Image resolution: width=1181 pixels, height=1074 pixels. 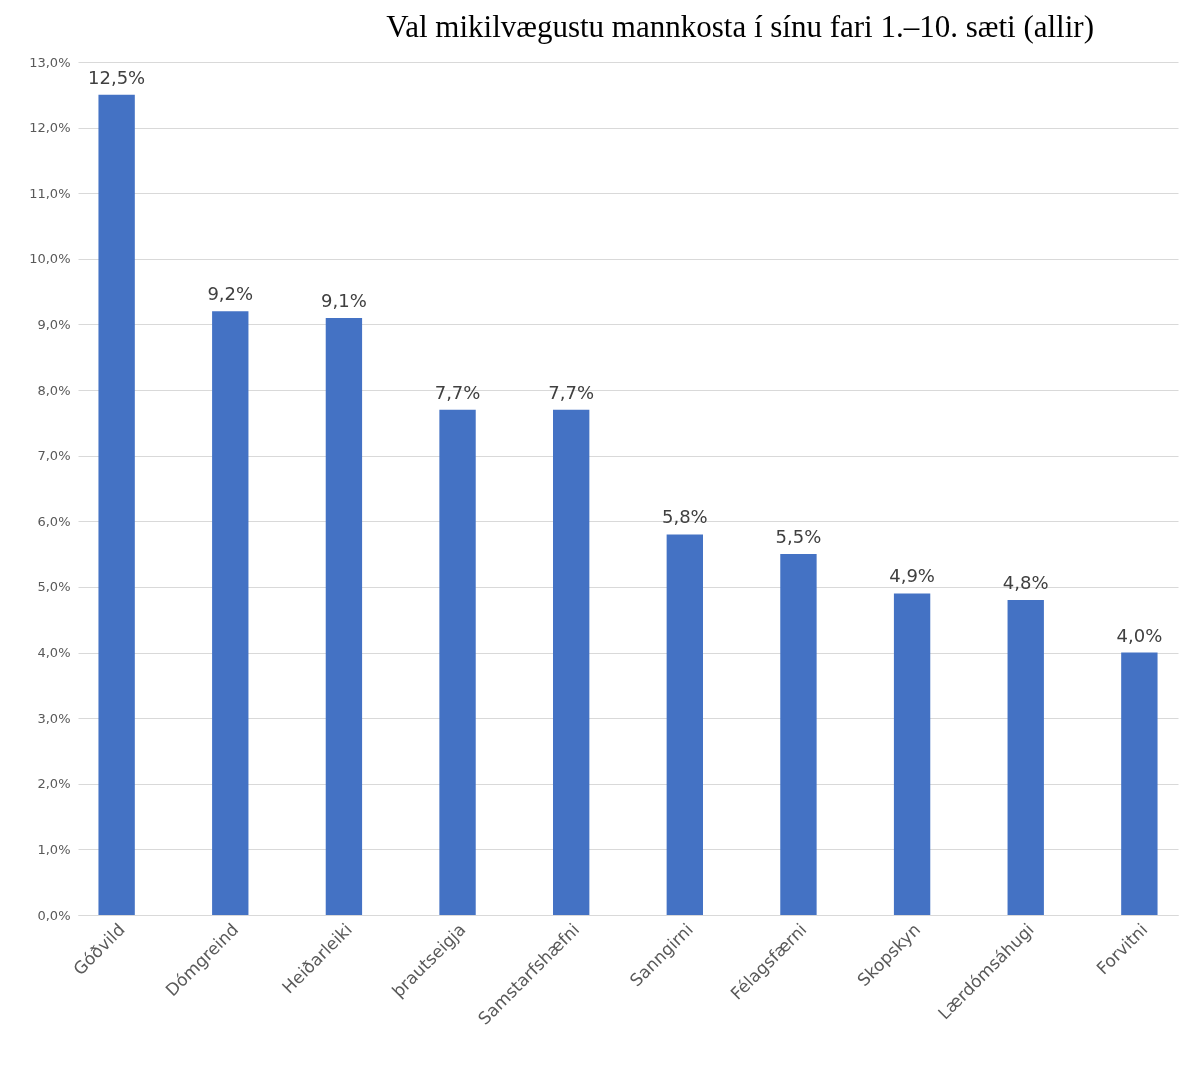 I want to click on y-tick-label: 7,0%, so click(x=54, y=456).